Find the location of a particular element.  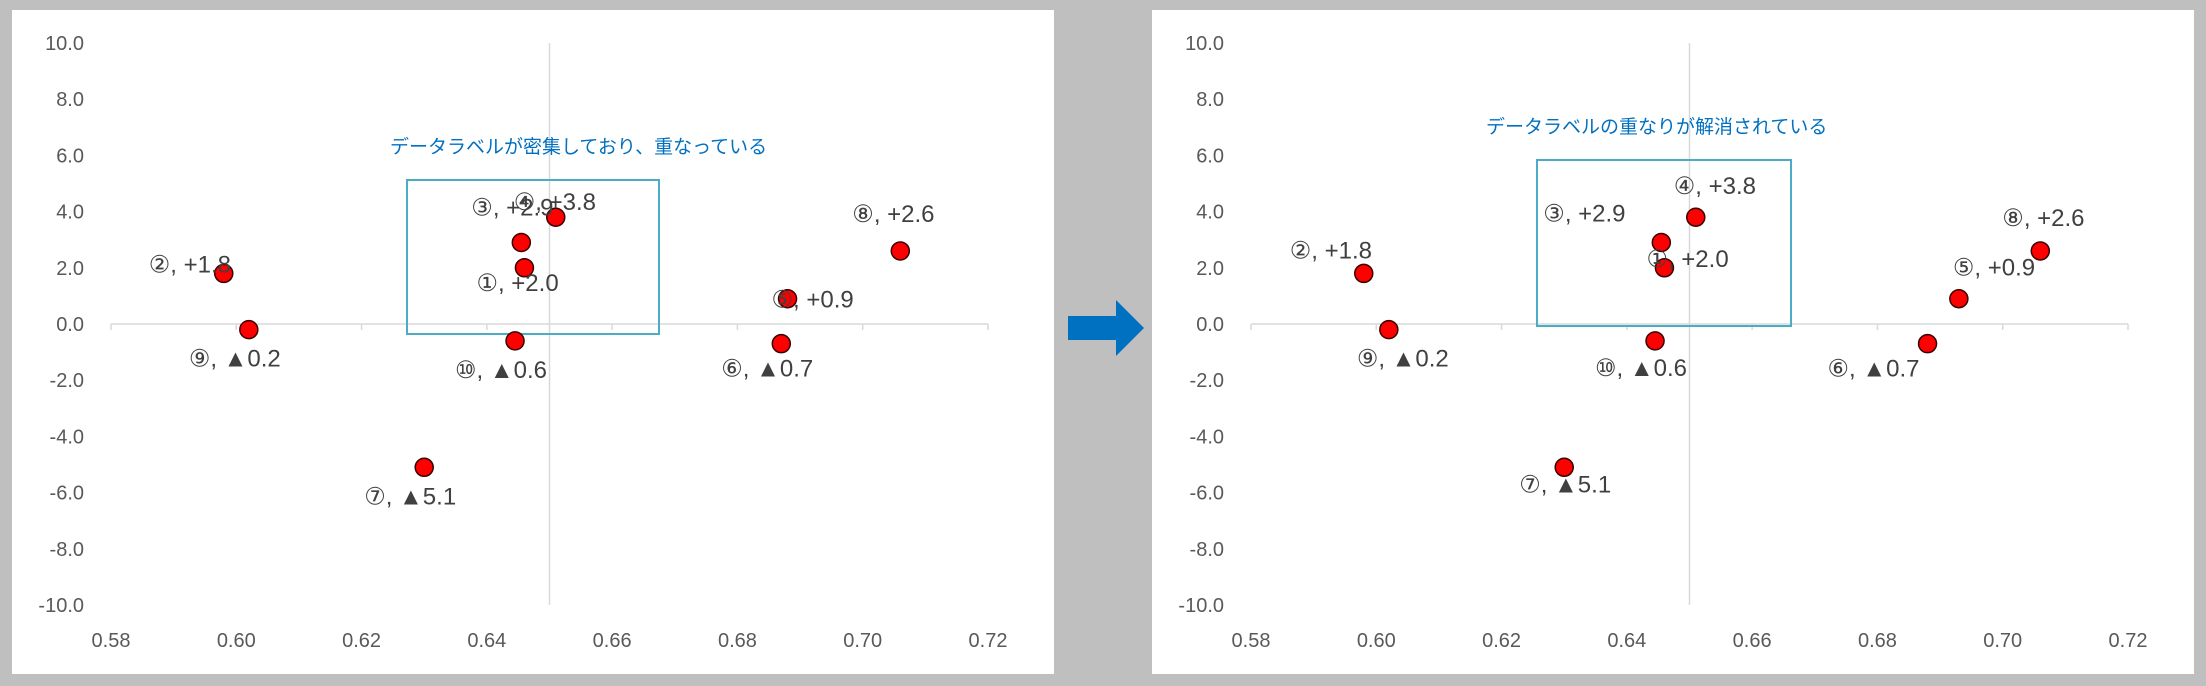

annotation-note: データラベルが密集しており、重なっている is located at coordinates (578, 147).